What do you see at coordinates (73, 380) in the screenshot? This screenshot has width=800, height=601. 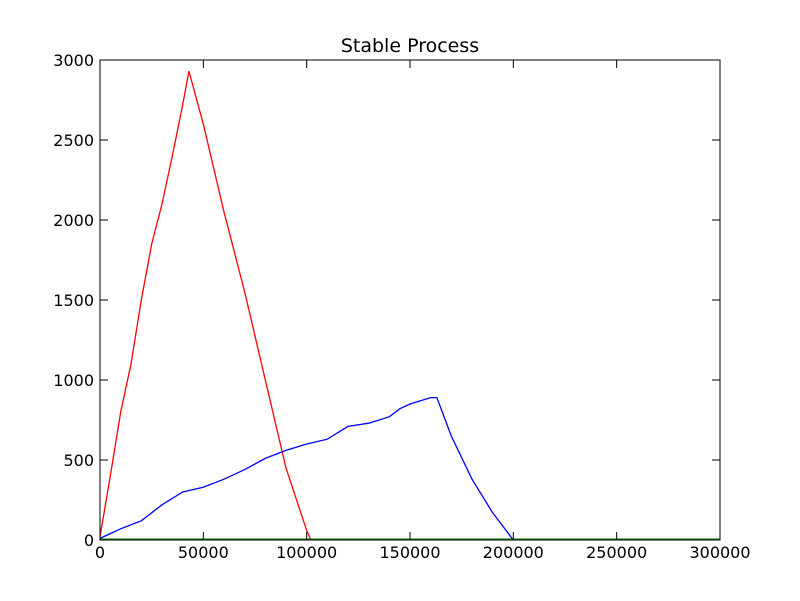 I see `y-tick-label: 1000` at bounding box center [73, 380].